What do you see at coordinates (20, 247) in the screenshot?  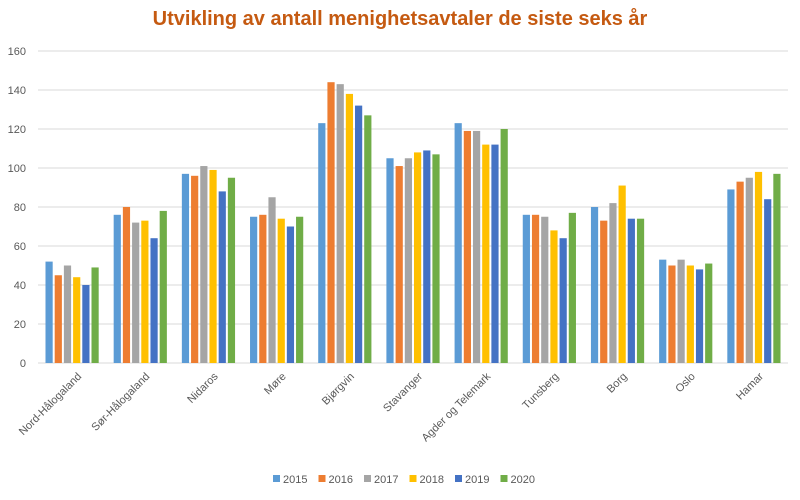 I see `y-tick-label: 60` at bounding box center [20, 247].